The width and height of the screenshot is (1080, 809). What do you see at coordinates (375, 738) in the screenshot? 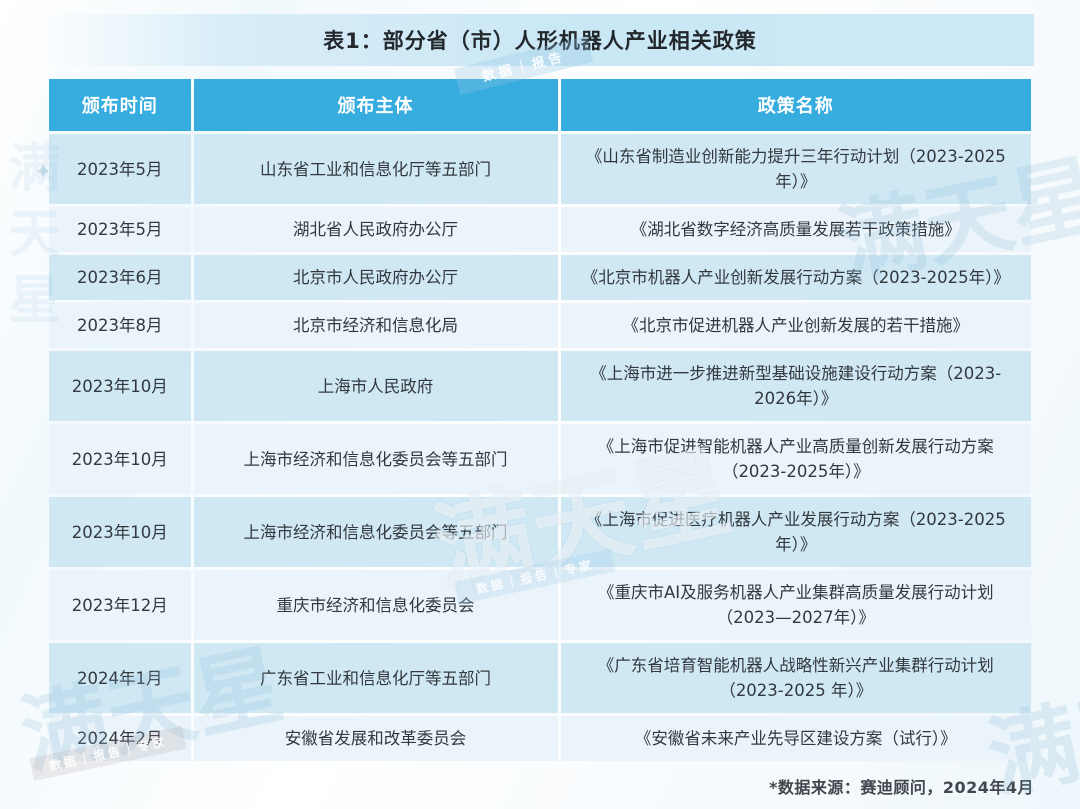
I see `cell-issuer: 安徽省发展和改革委员会` at bounding box center [375, 738].